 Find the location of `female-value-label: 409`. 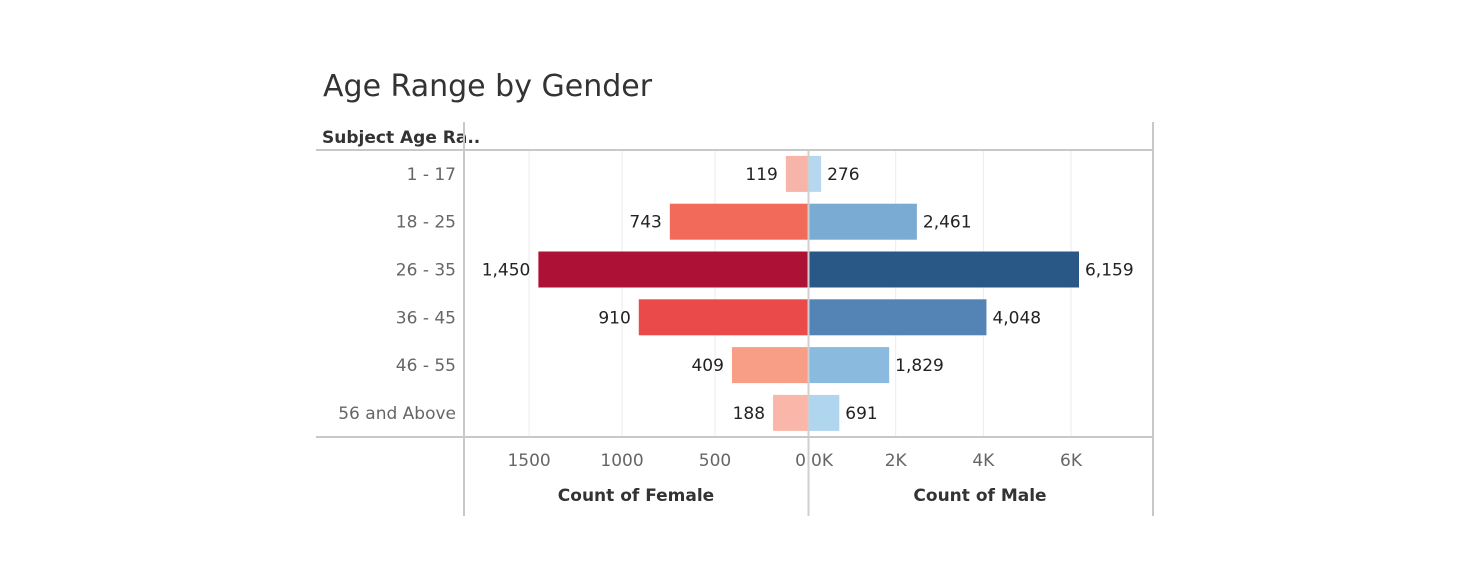

female-value-label: 409 is located at coordinates (707, 366).